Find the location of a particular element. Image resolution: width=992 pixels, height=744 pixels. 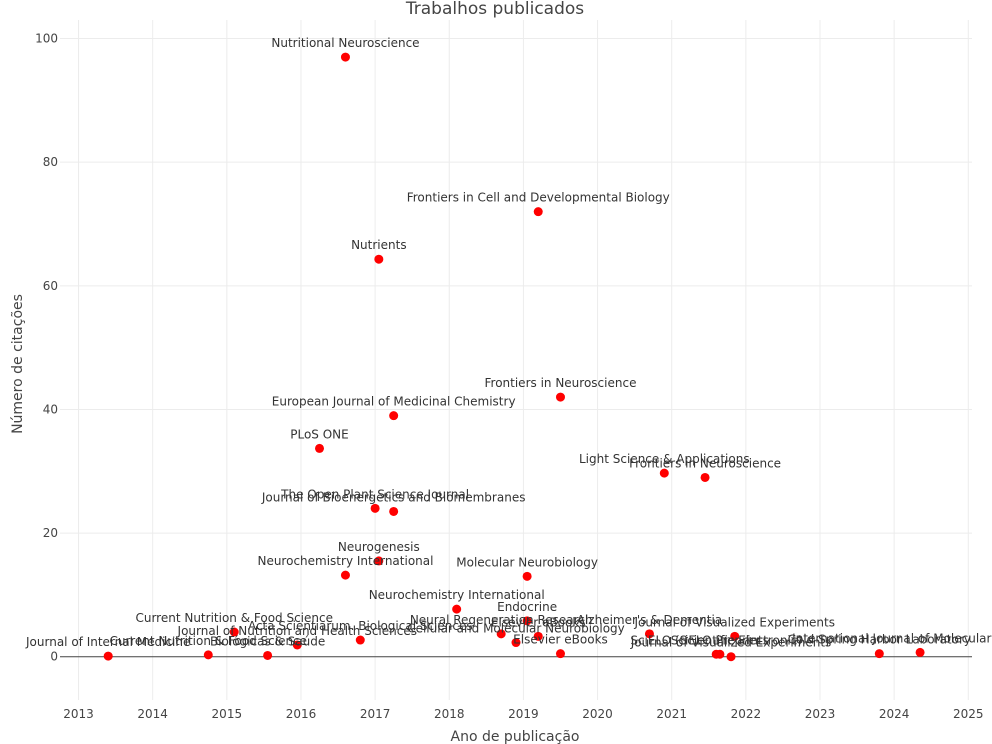

y-axis-title: Número de citações is located at coordinates (18, 364).